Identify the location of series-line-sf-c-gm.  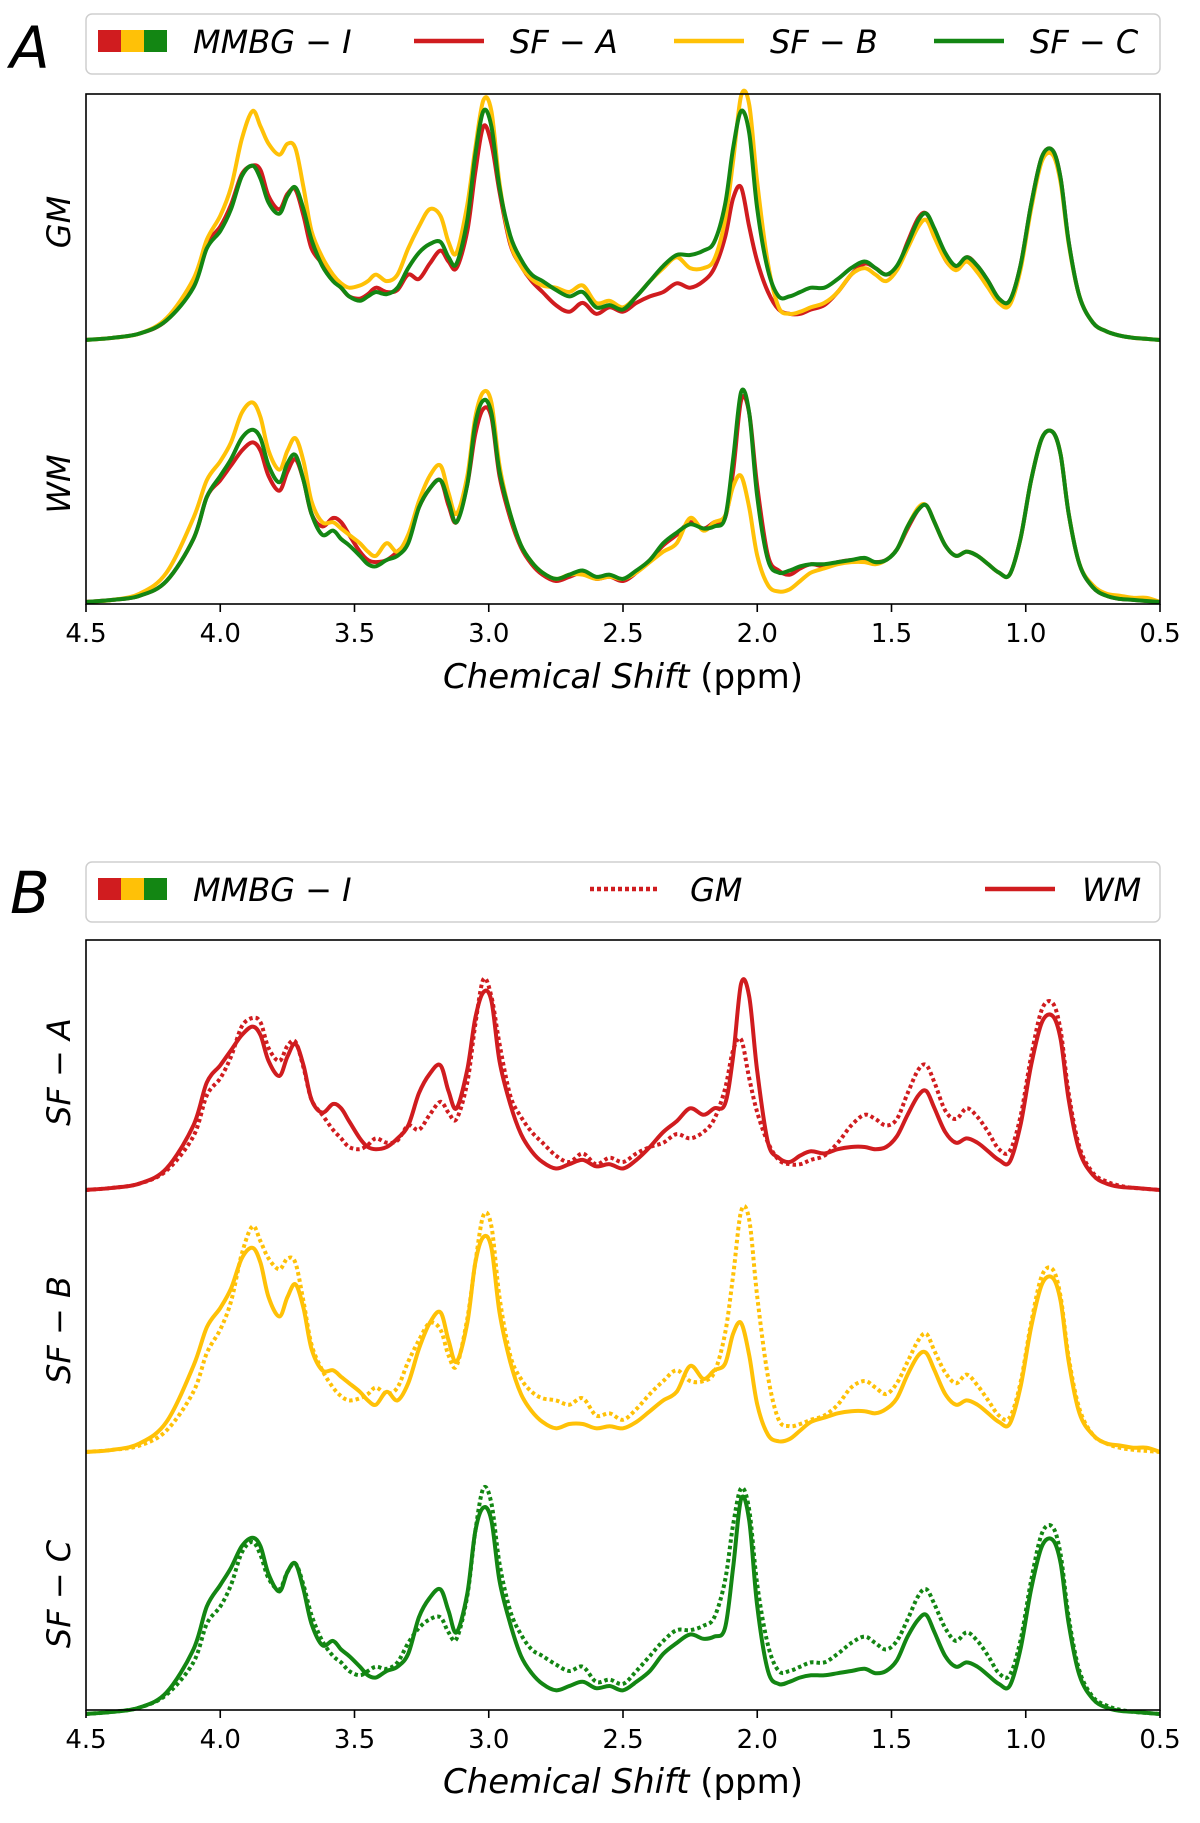
(623, 1600).